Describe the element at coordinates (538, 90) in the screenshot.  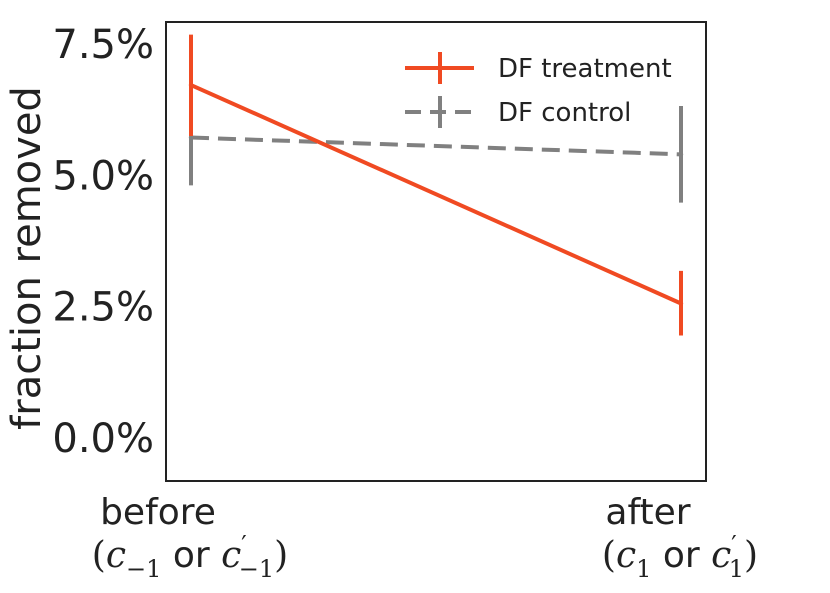
I see `legend: DF treatment DF control` at that location.